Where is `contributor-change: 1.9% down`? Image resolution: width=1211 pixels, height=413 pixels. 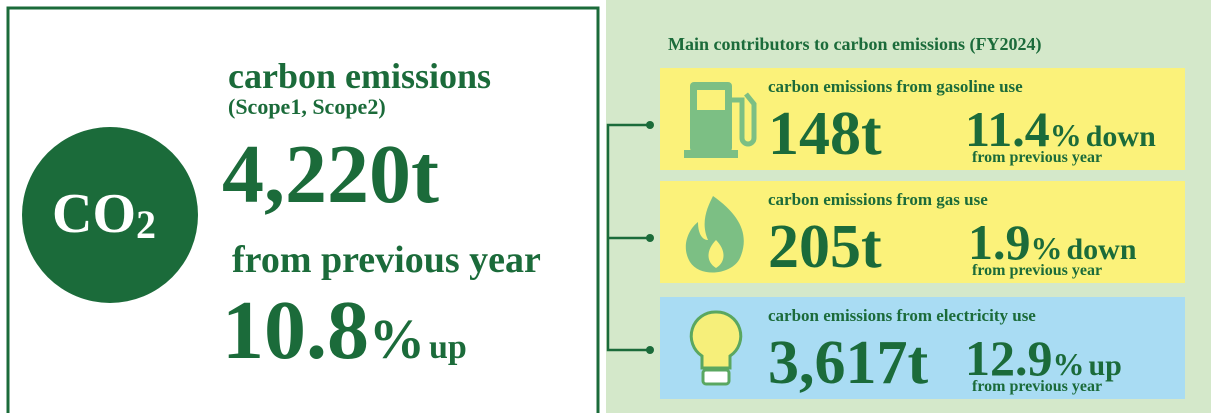
contributor-change: 1.9% down is located at coordinates (1052, 242).